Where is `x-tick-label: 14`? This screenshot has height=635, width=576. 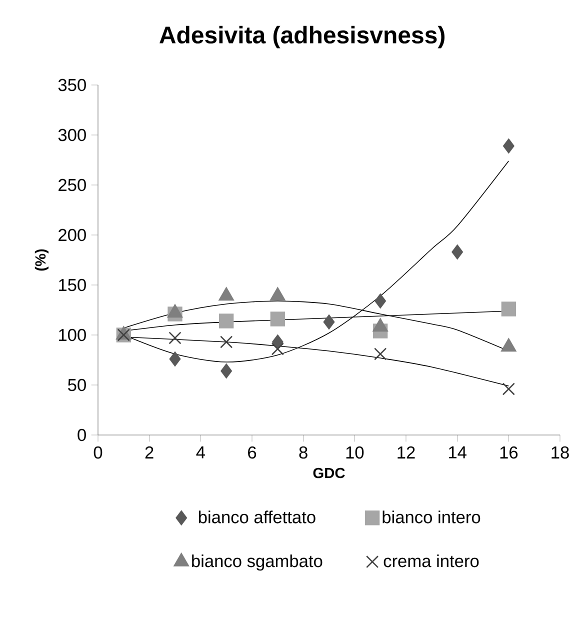 x-tick-label: 14 is located at coordinates (457, 452).